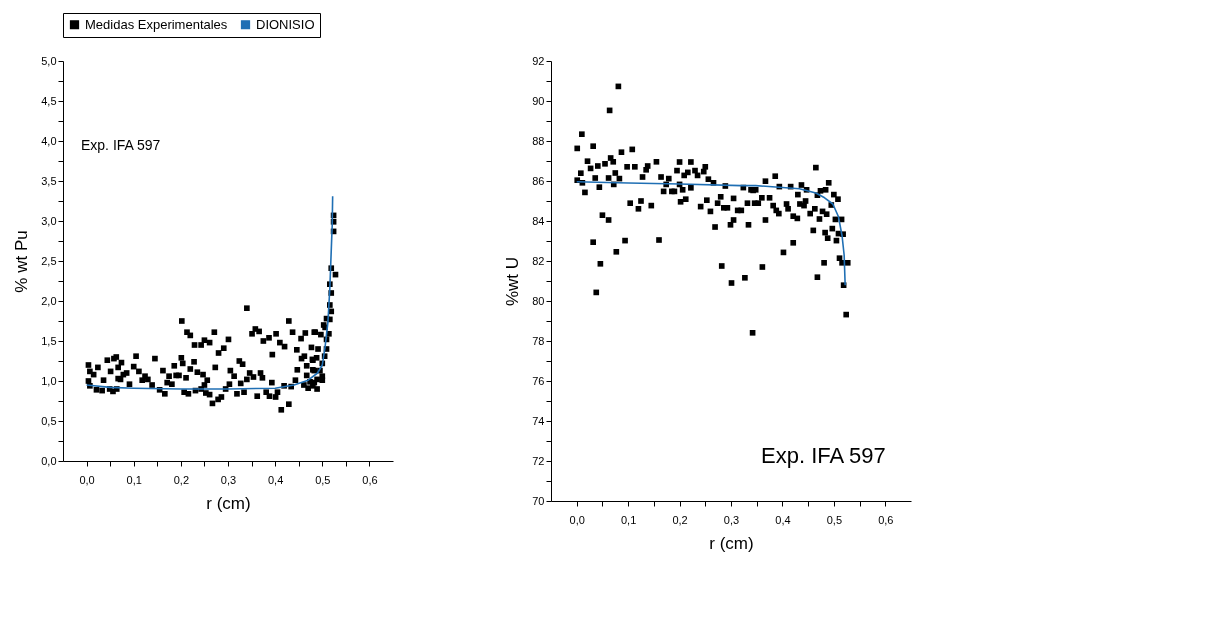  Describe the element at coordinates (538, 140) in the screenshot. I see `y-tick-label: 88` at that location.